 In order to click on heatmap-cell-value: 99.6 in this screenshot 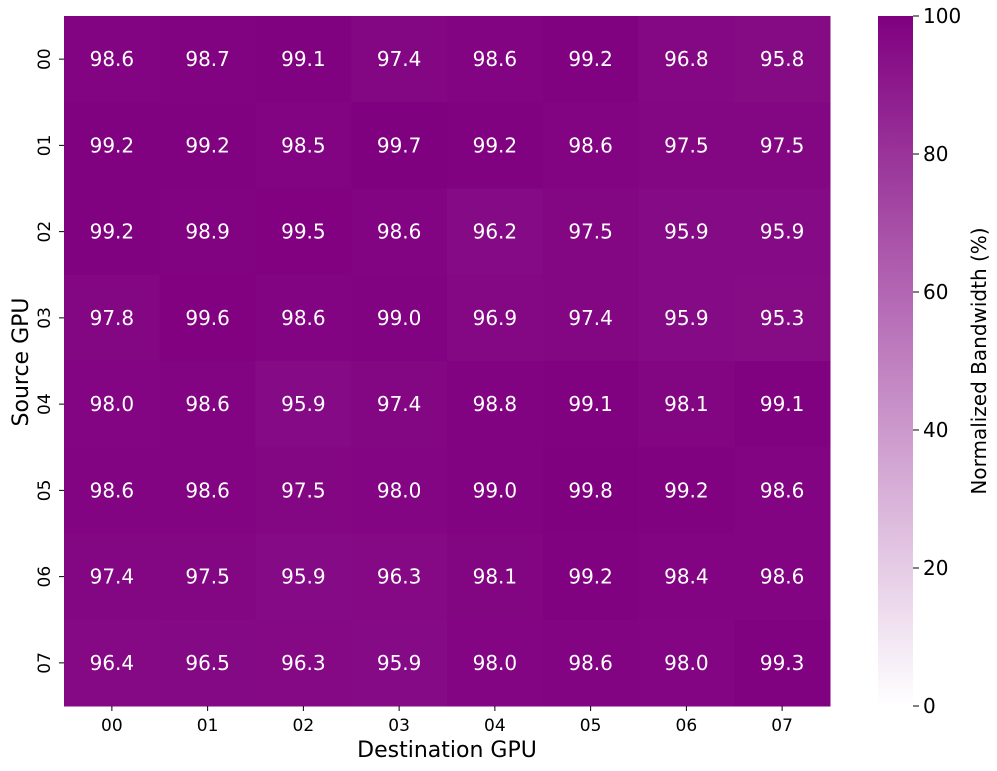, I will do `click(207, 318)`.